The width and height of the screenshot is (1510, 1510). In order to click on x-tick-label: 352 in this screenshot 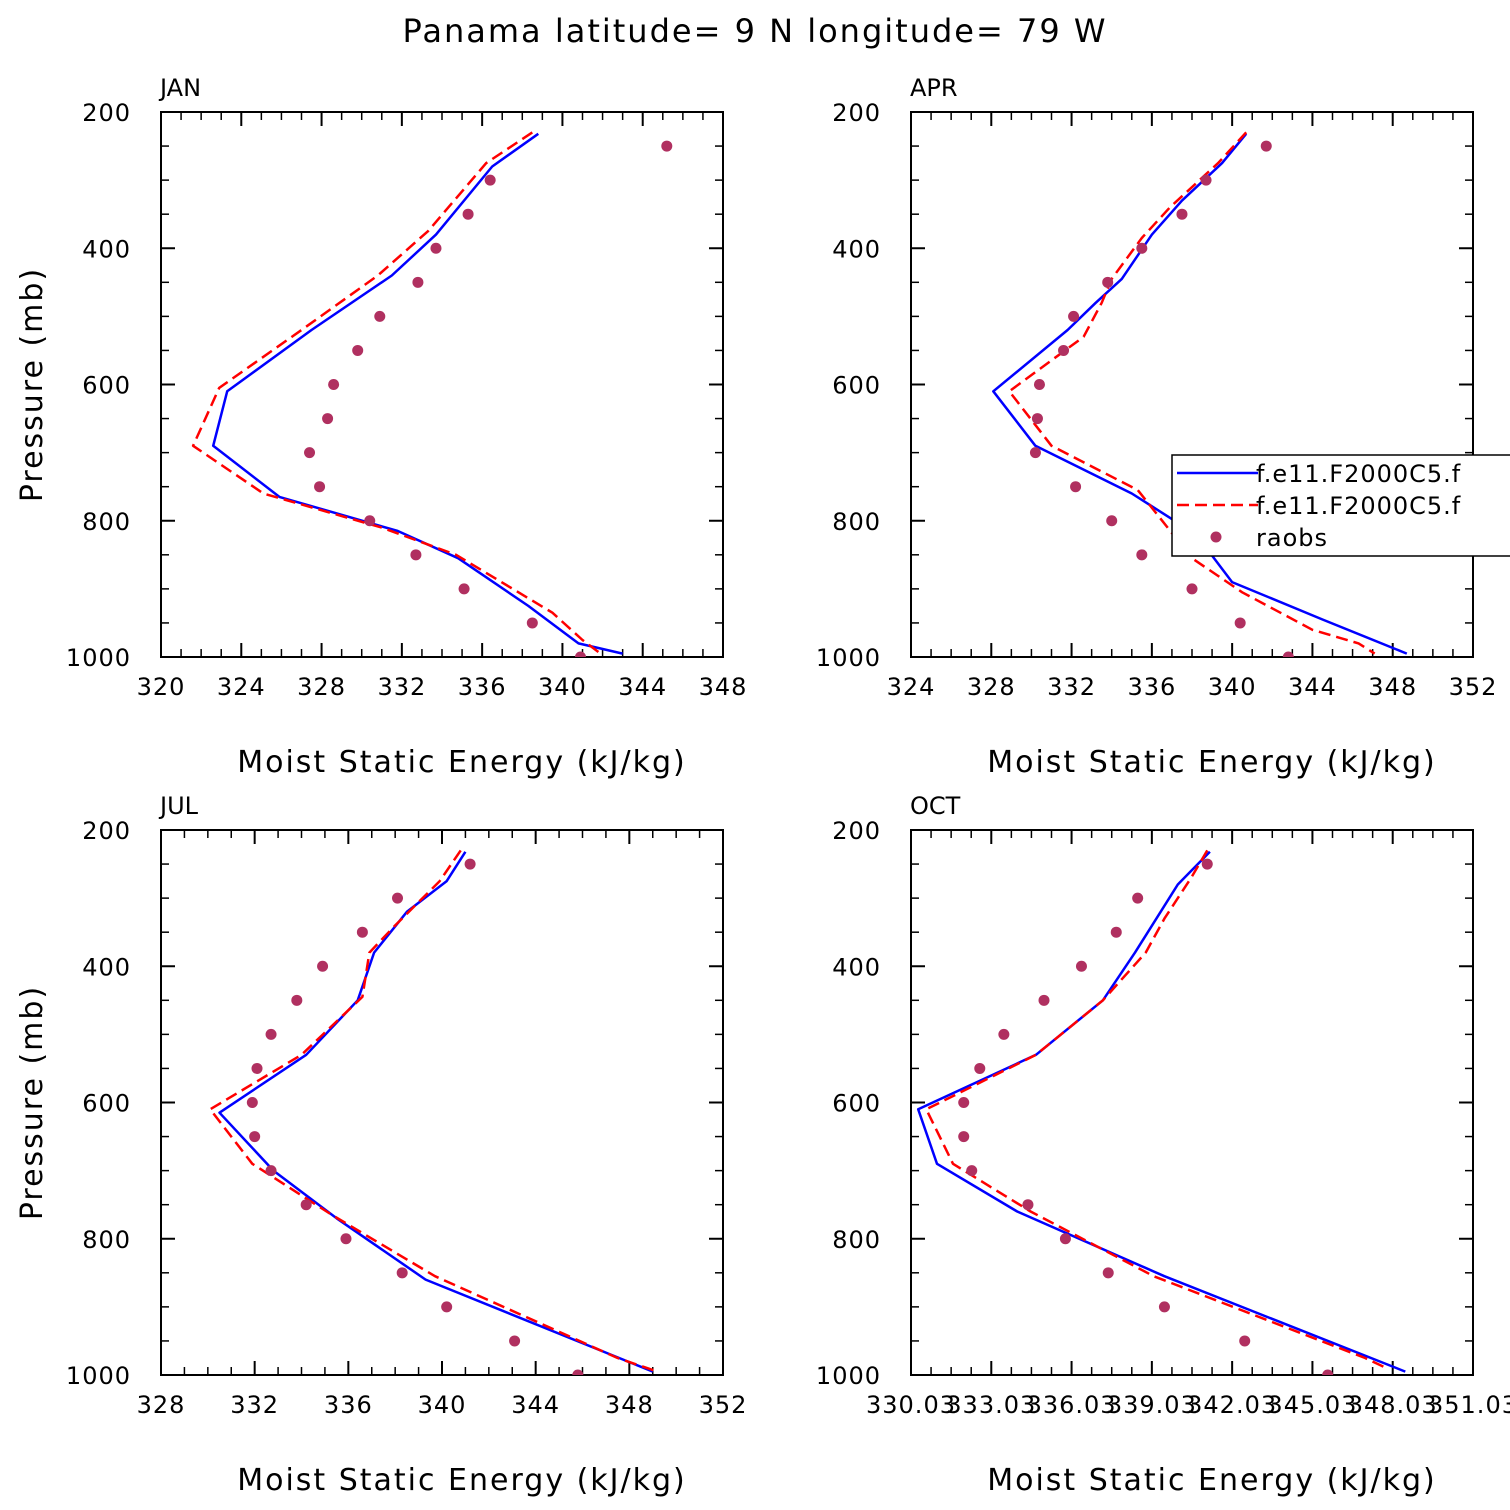, I will do `click(1473, 687)`.